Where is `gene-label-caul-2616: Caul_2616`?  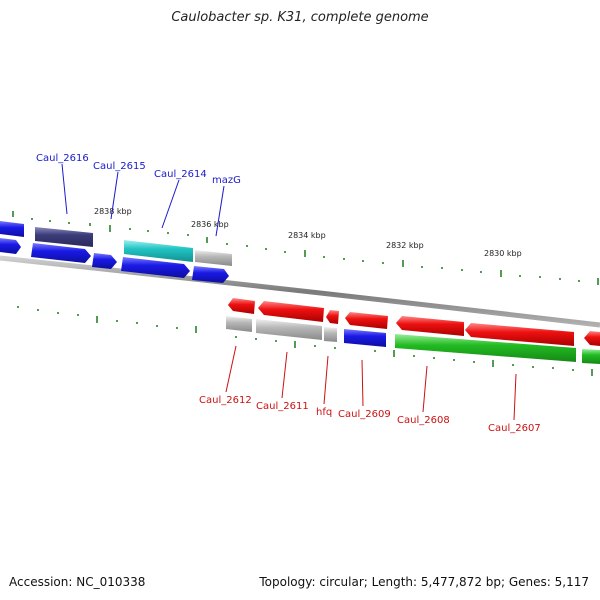 gene-label-caul-2616: Caul_2616 is located at coordinates (62, 158).